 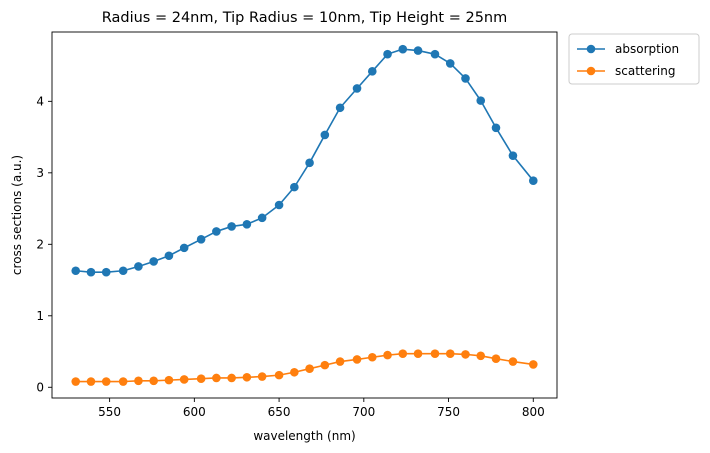 What do you see at coordinates (647, 49) in the screenshot?
I see `legend-absorption-label: absorption` at bounding box center [647, 49].